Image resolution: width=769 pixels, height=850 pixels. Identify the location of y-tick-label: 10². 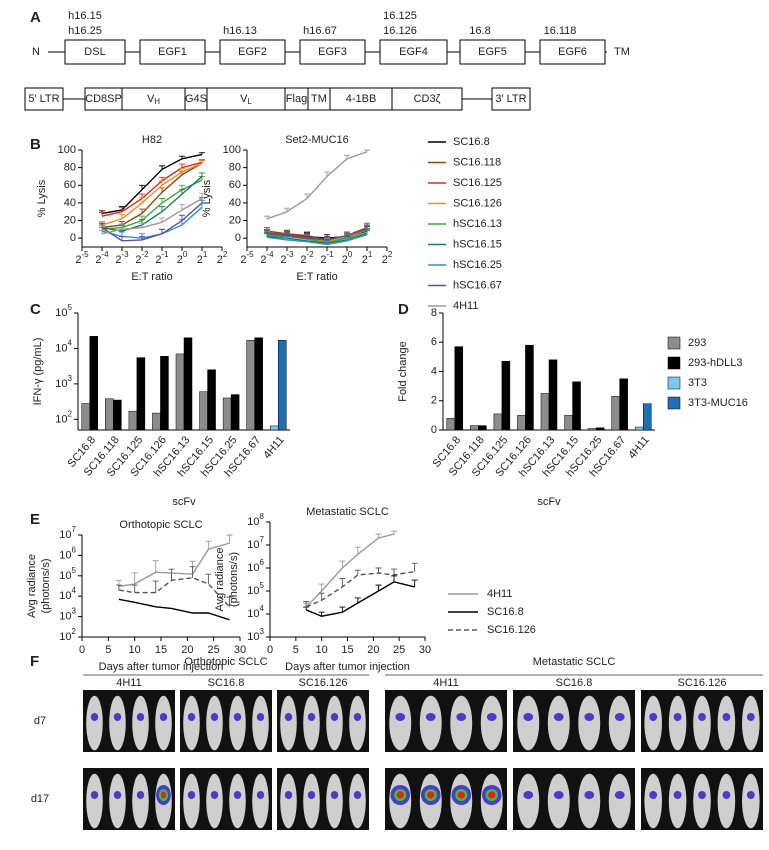
(67, 635).